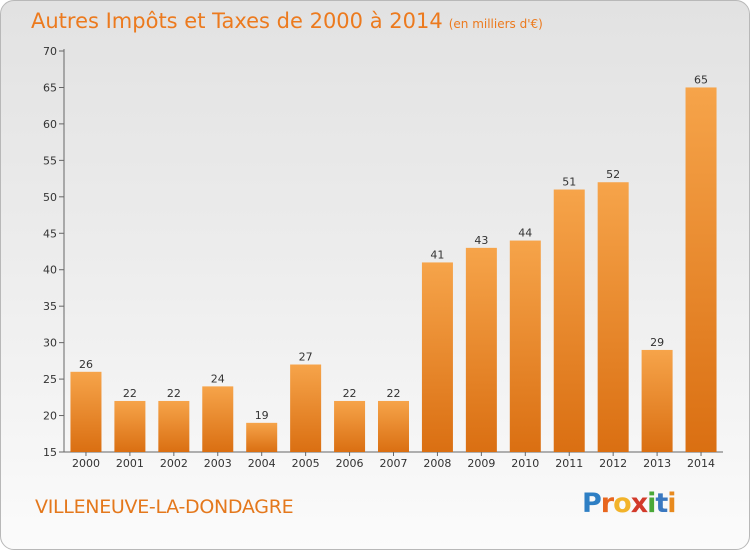 The width and height of the screenshot is (750, 550). What do you see at coordinates (569, 463) in the screenshot?
I see `x-tick-label: 2011` at bounding box center [569, 463].